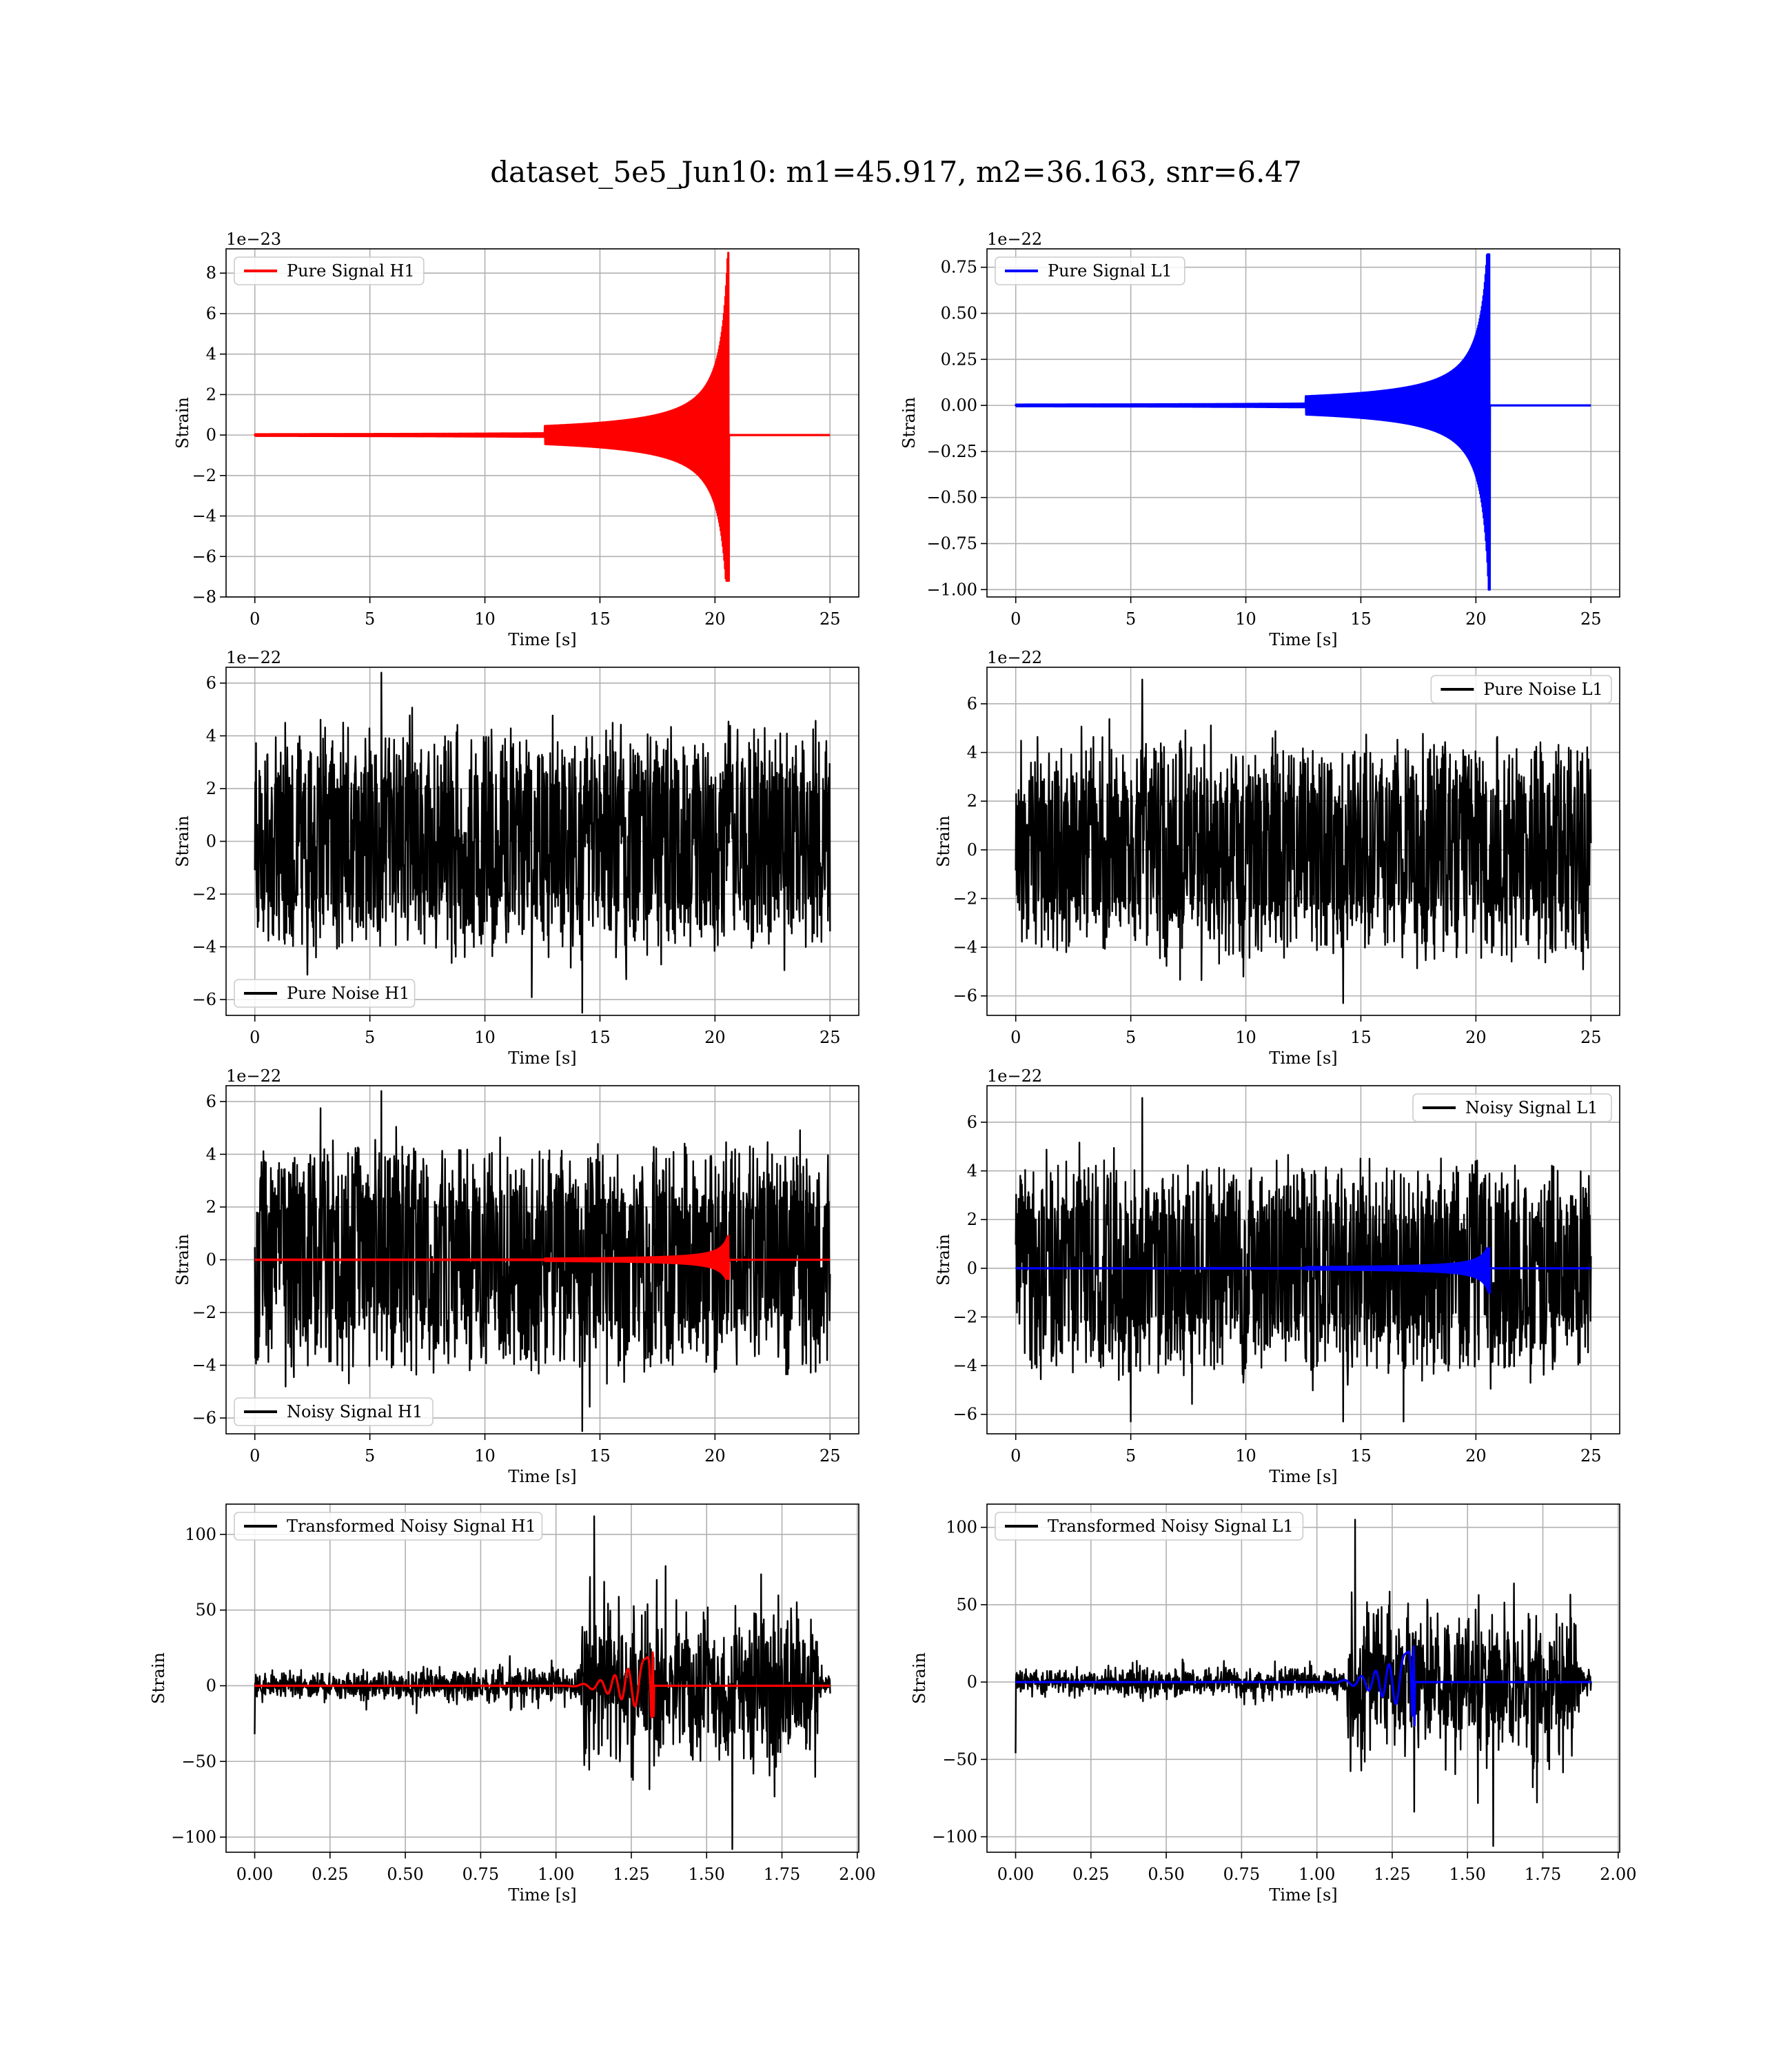  What do you see at coordinates (411, 1526) in the screenshot?
I see `legend-label: Transformed Noisy Signal H1` at bounding box center [411, 1526].